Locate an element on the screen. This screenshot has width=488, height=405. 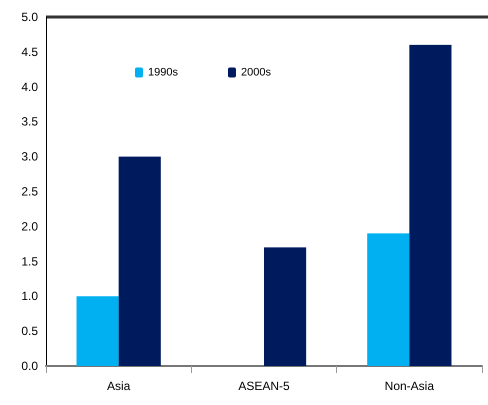
y-tick-label: 1.5 is located at coordinates (29, 261).